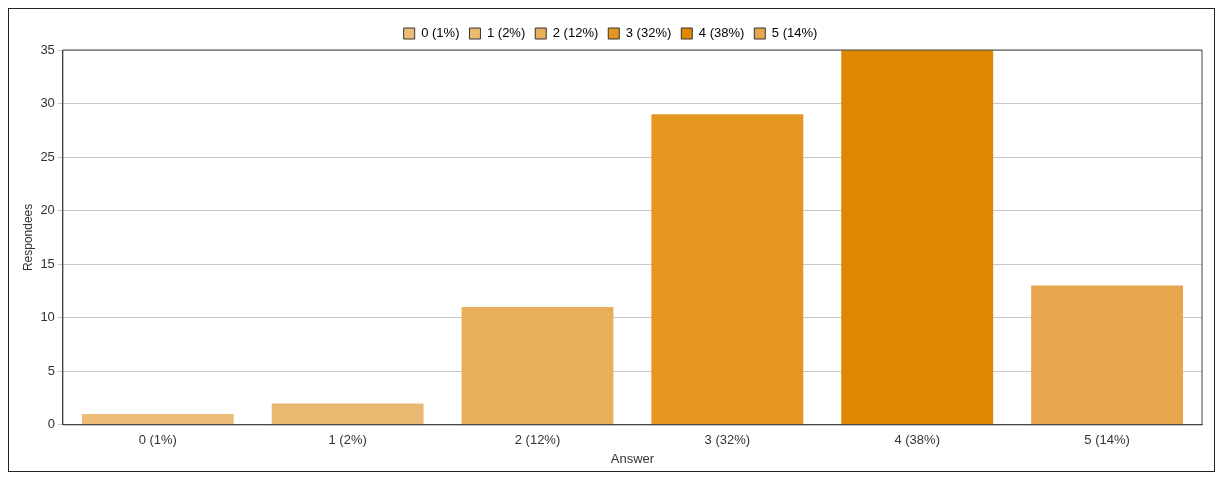 Image resolution: width=1223 pixels, height=490 pixels. Describe the element at coordinates (537, 440) in the screenshot. I see `x-tick-label: 2 (12%)` at that location.